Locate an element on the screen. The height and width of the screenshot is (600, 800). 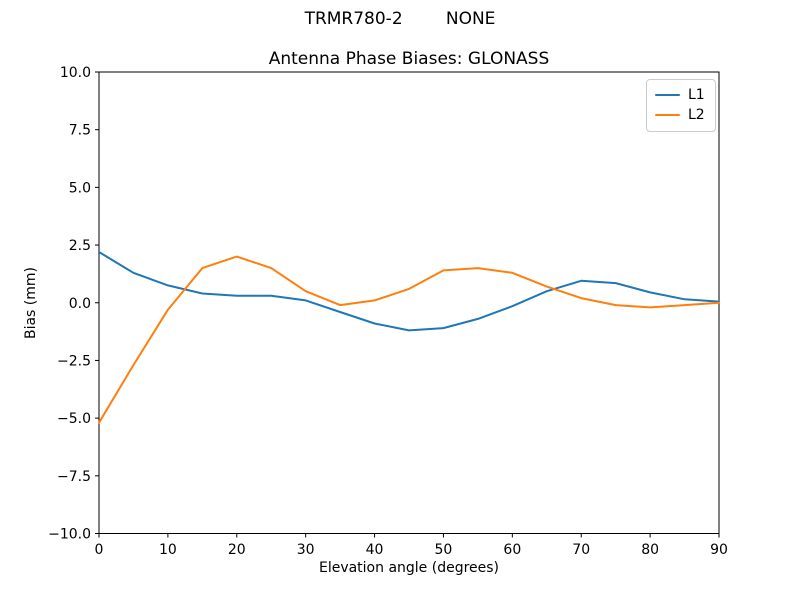
x-tick-label: 80 is located at coordinates (650, 550).